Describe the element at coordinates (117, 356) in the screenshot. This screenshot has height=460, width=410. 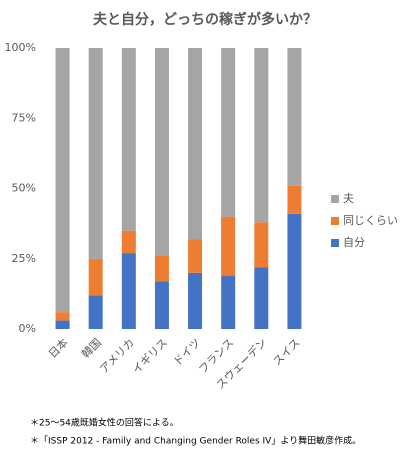
I see `x-tick-label: アメリカ` at that location.